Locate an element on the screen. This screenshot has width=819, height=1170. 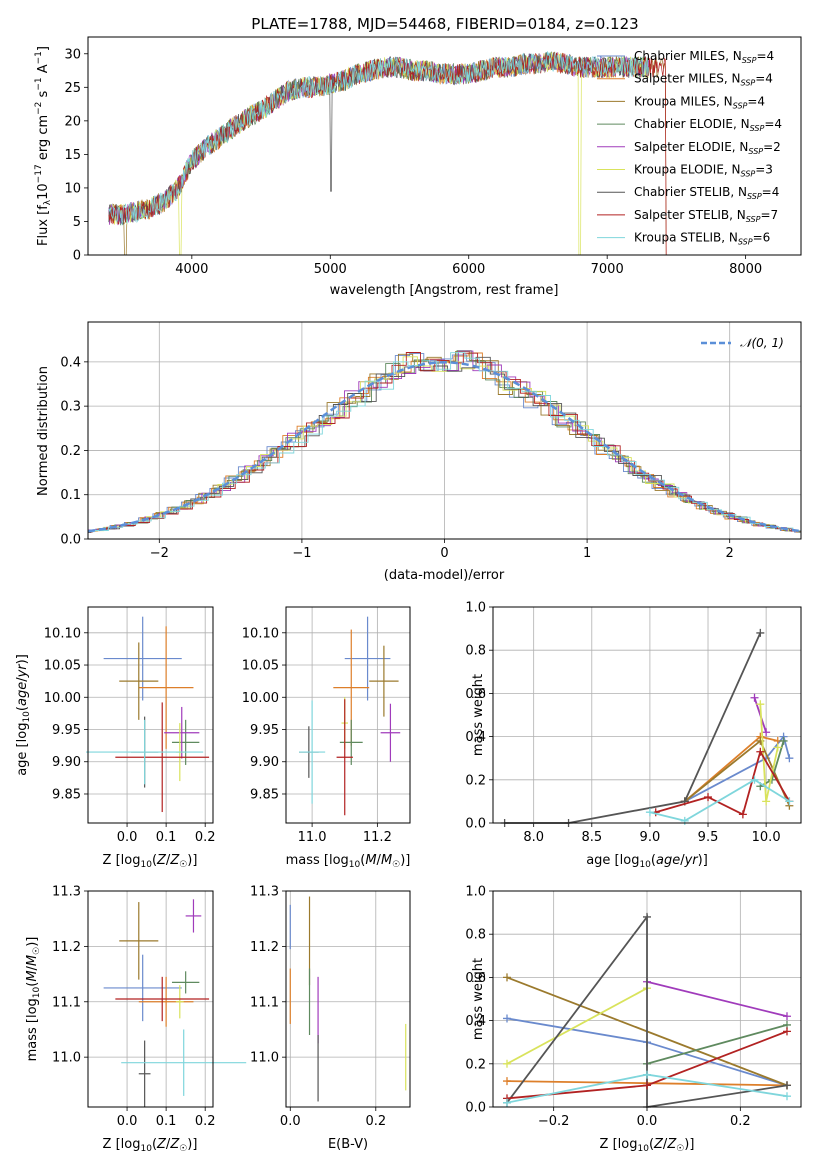
age-z-frame is located at coordinates (150, 715).